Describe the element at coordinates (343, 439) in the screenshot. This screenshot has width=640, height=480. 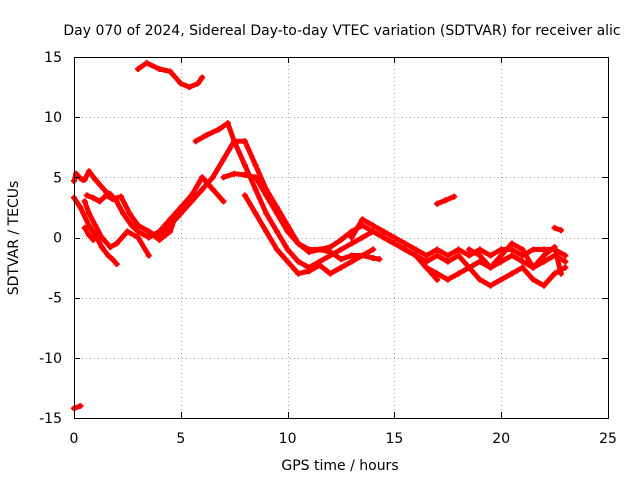
I see `x-tick-labels: 0 5 10 15 20 25` at that location.